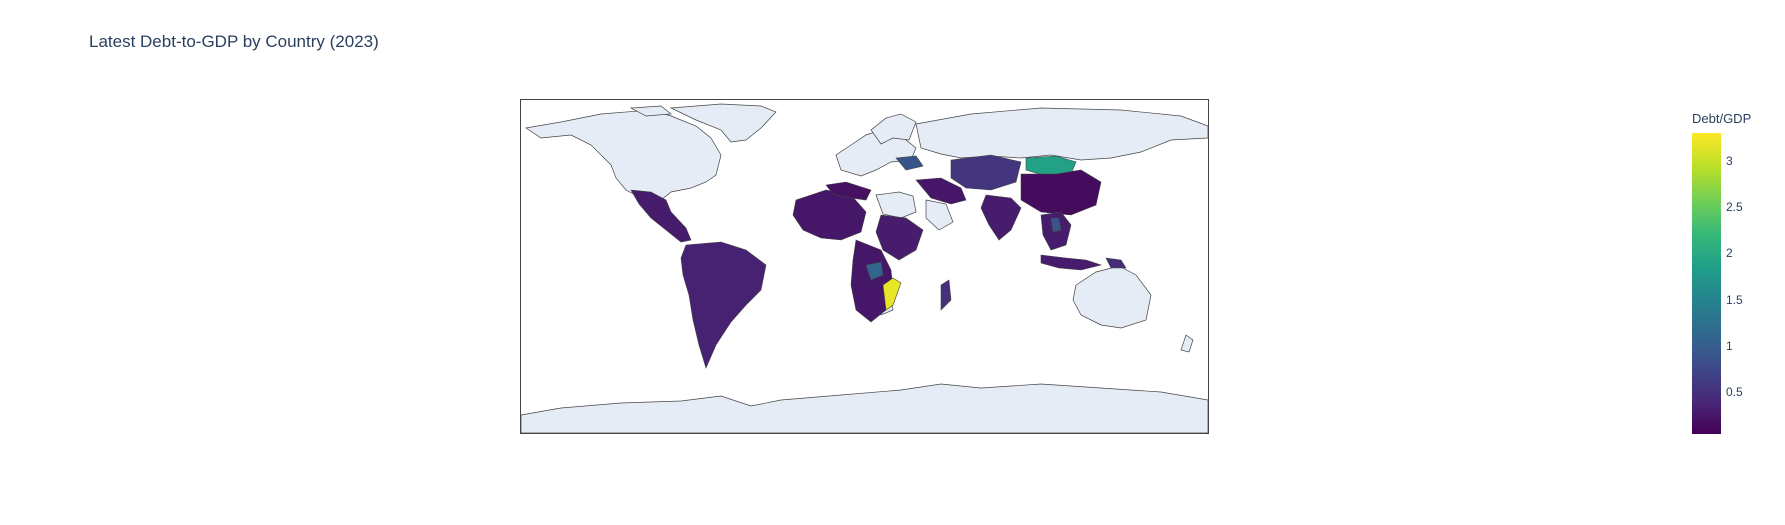 The width and height of the screenshot is (1785, 525). Describe the element at coordinates (892, 294) in the screenshot. I see `country-region-mozambique` at that location.